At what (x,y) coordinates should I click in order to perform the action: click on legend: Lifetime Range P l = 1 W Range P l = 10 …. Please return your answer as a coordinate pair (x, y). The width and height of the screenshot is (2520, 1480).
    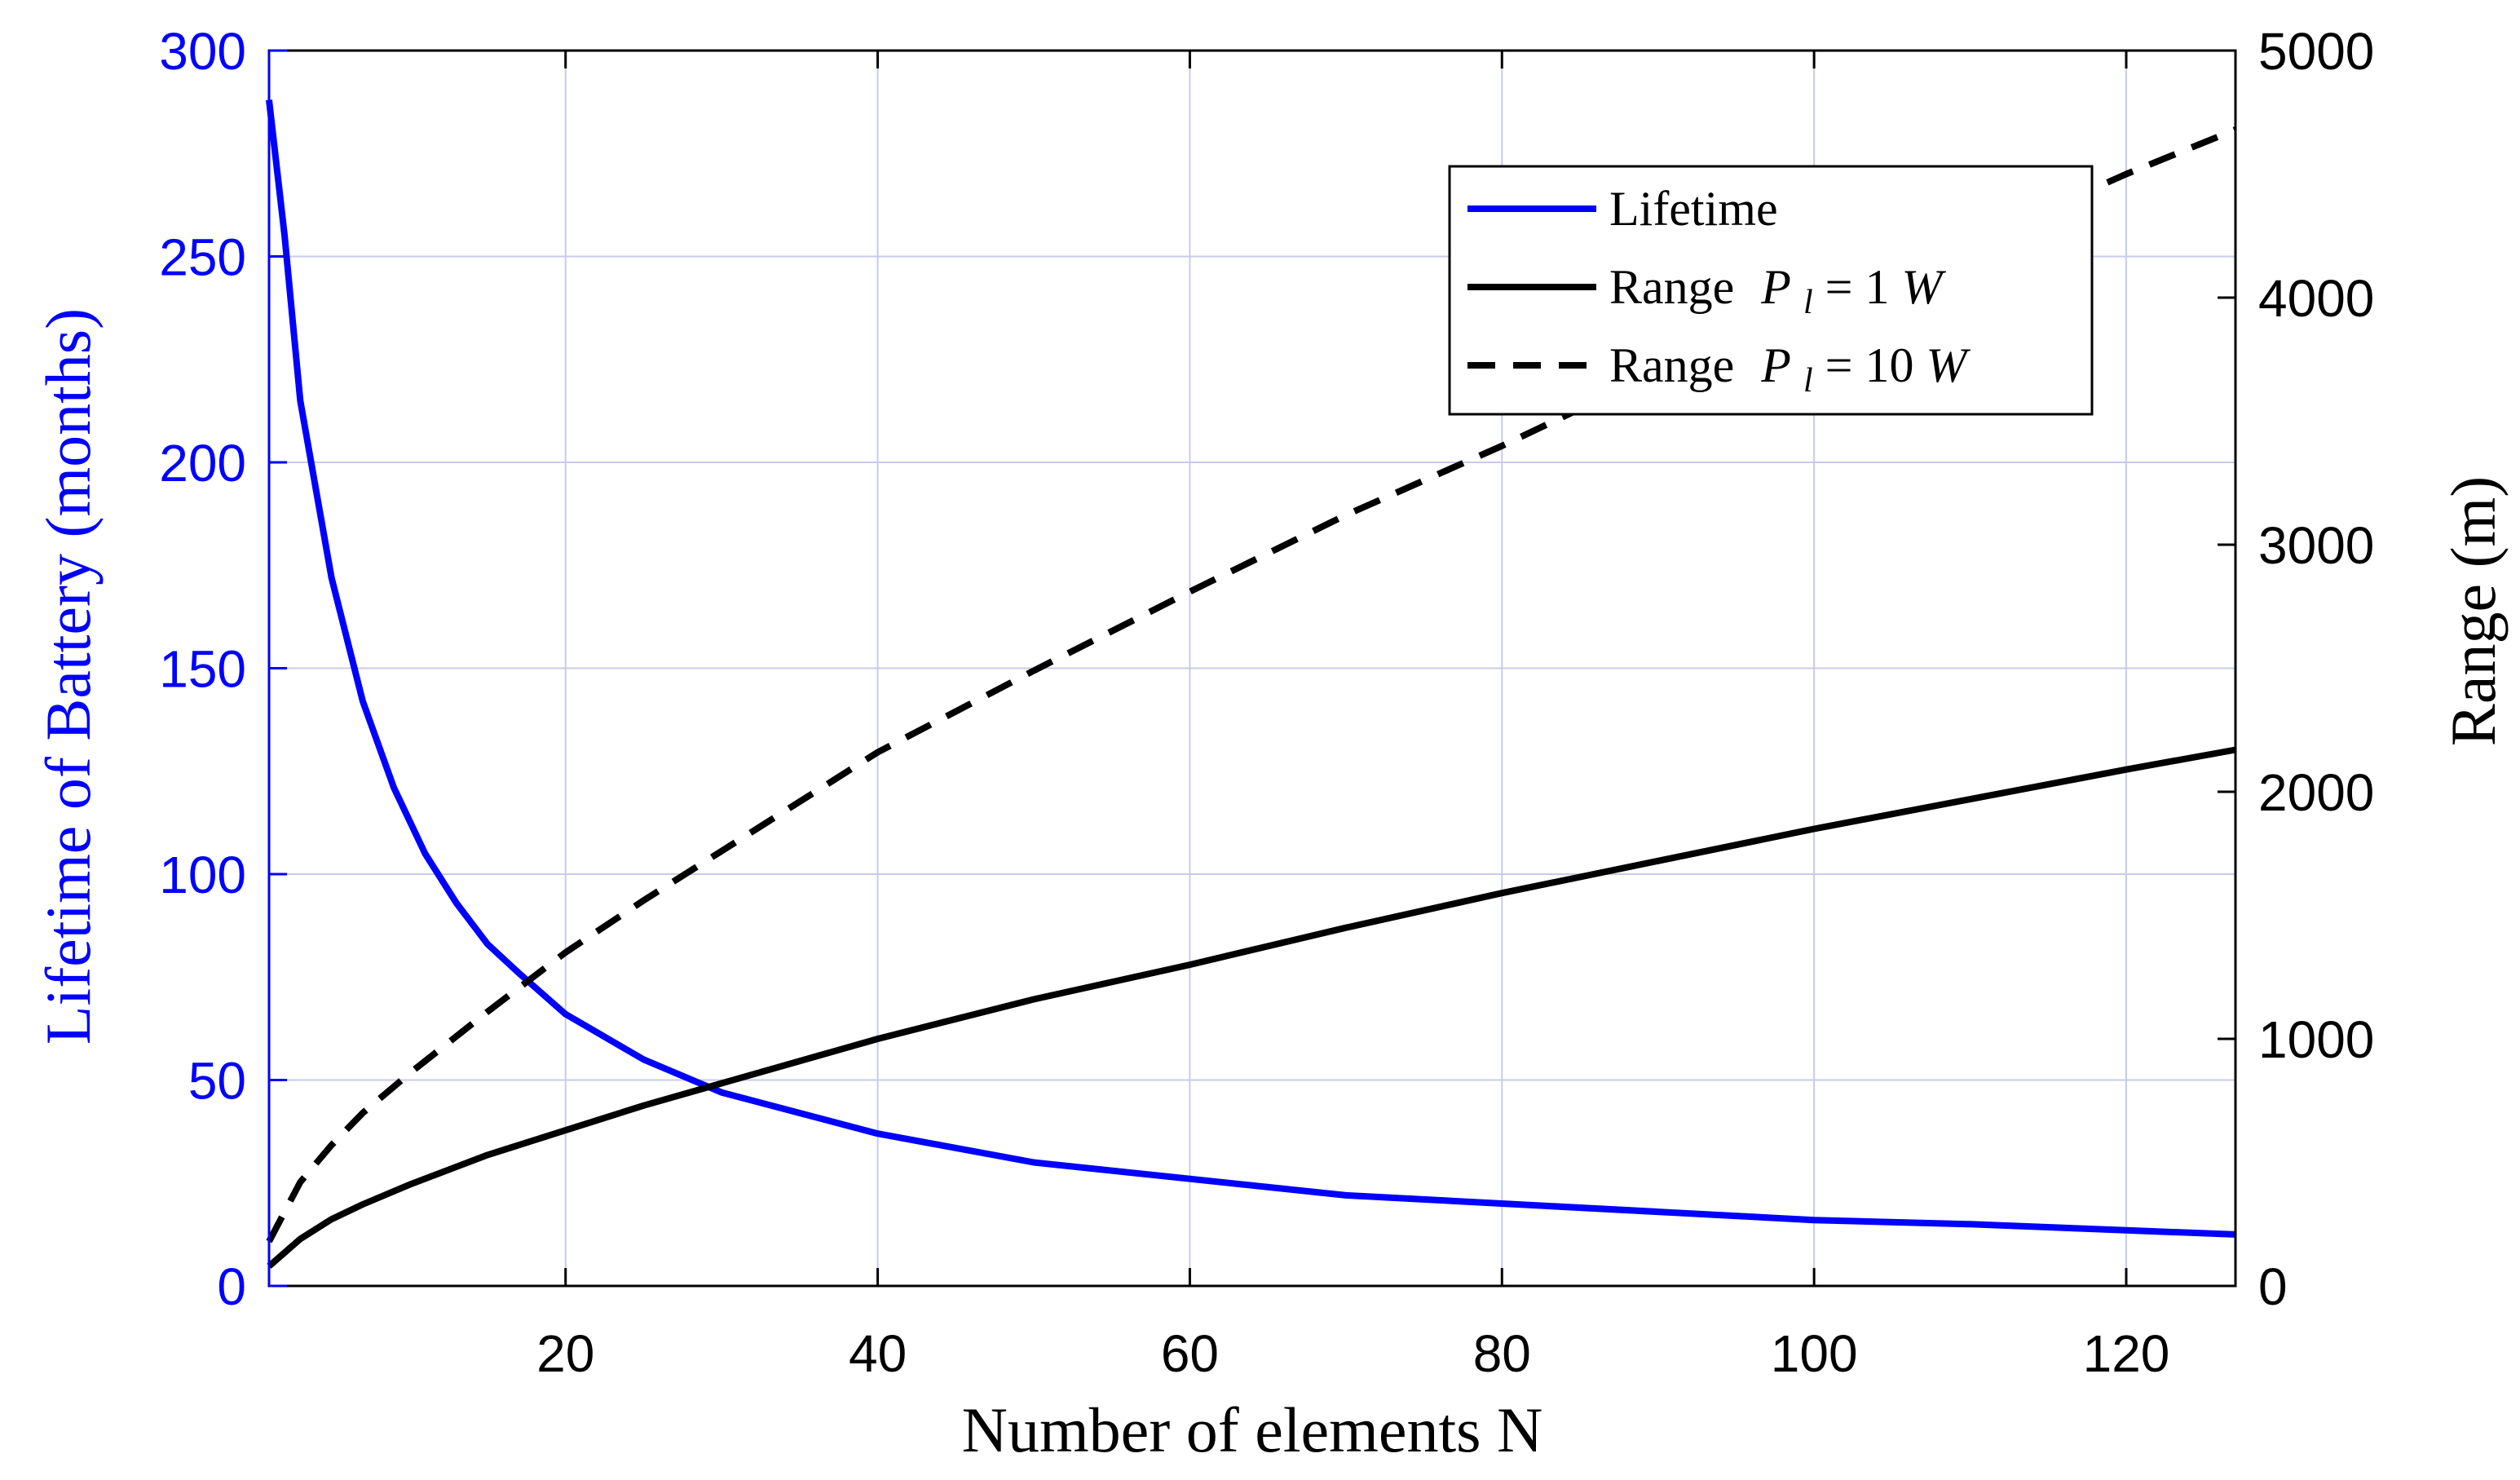
    Looking at the image, I should click on (1771, 290).